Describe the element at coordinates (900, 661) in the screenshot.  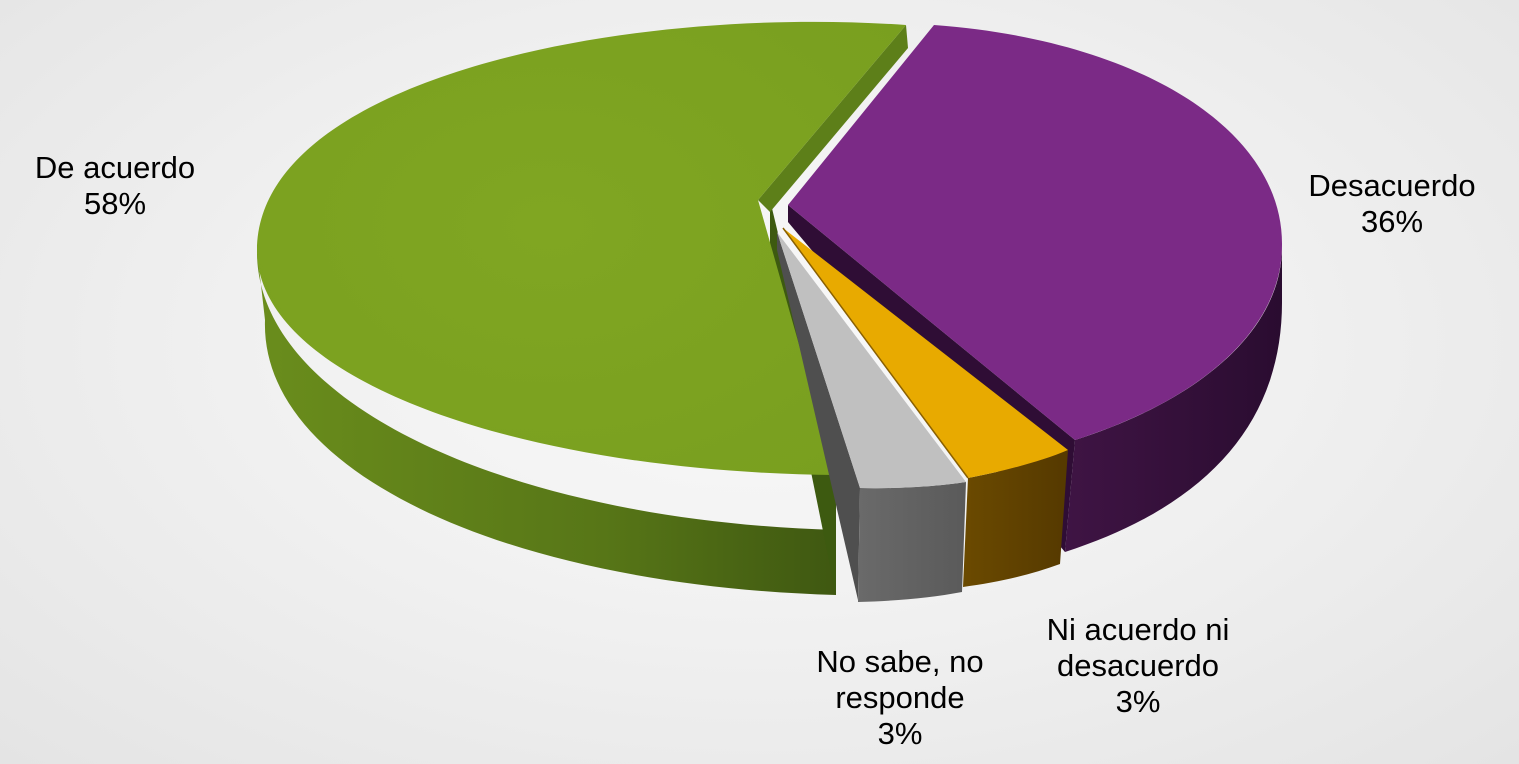
I see `label-no-sabe-line1: No sabe, no` at that location.